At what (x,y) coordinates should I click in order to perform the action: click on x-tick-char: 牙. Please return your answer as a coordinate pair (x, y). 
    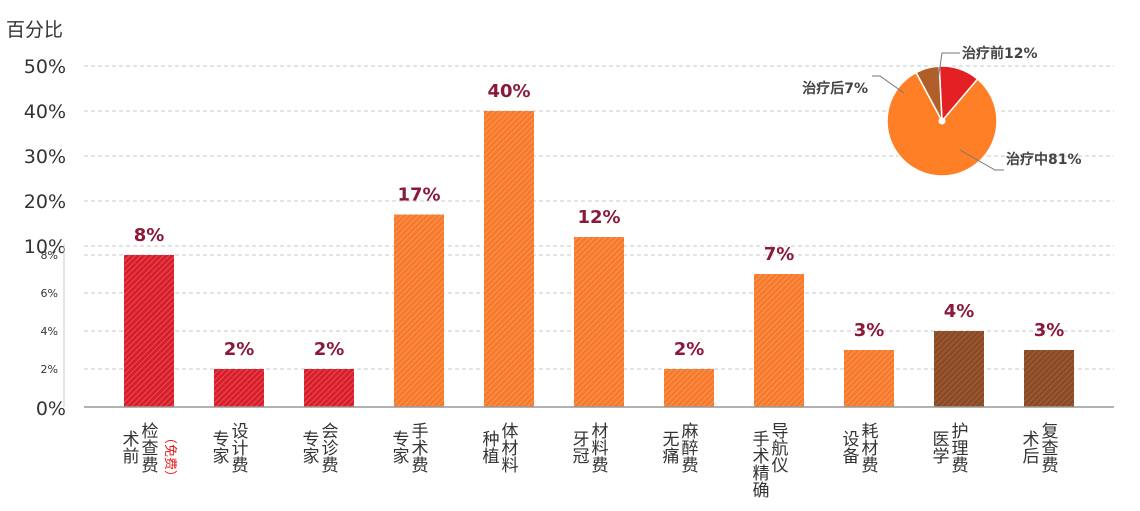
    Looking at the image, I should click on (581, 440).